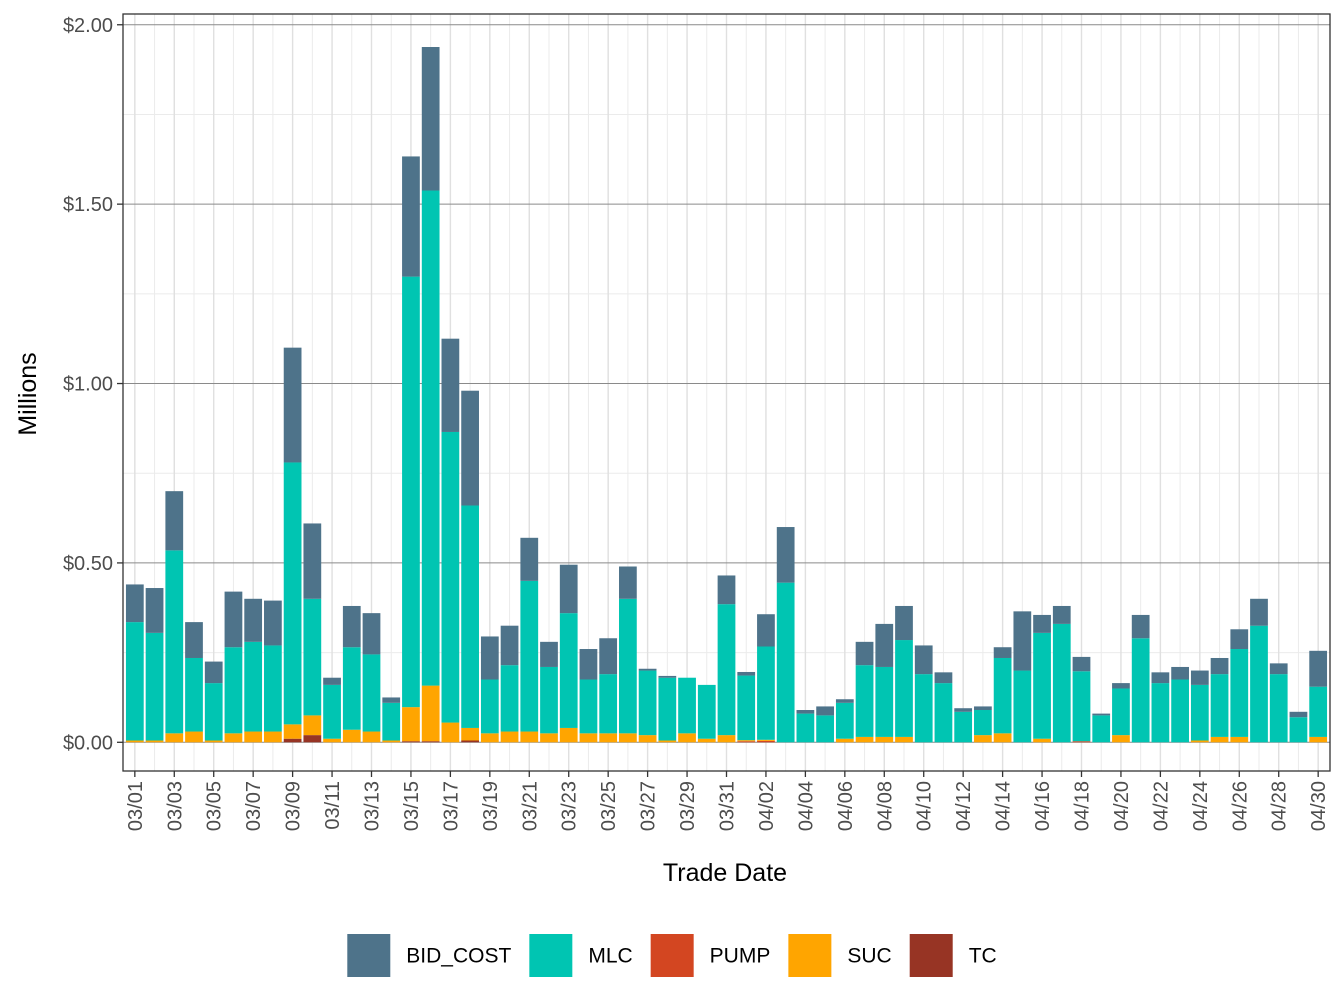 This screenshot has width=1344, height=1008. I want to click on x-tick-label: 04/08, so click(885, 806).